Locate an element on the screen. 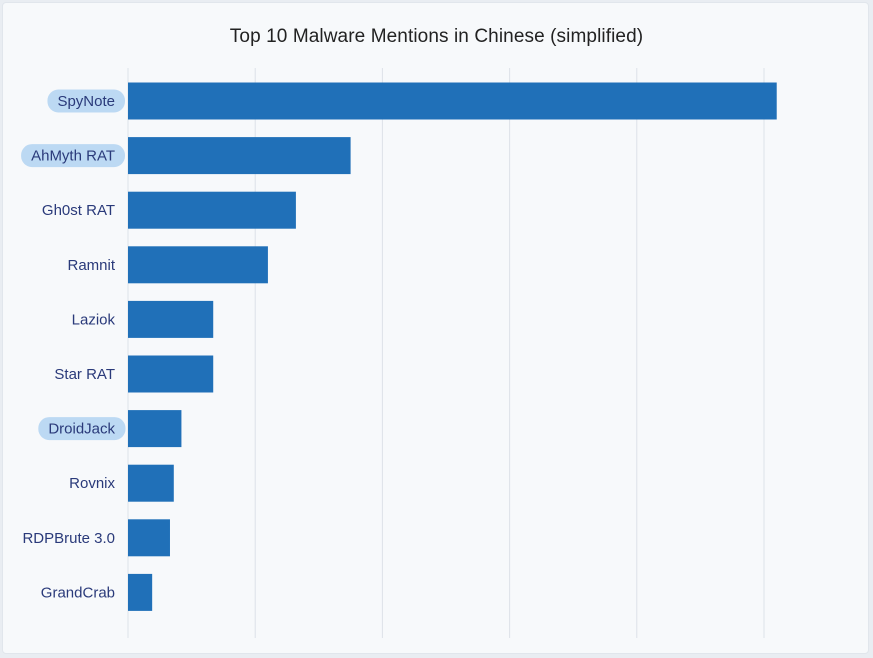 The height and width of the screenshot is (658, 873). category-label: AhMyth RAT is located at coordinates (73, 156).